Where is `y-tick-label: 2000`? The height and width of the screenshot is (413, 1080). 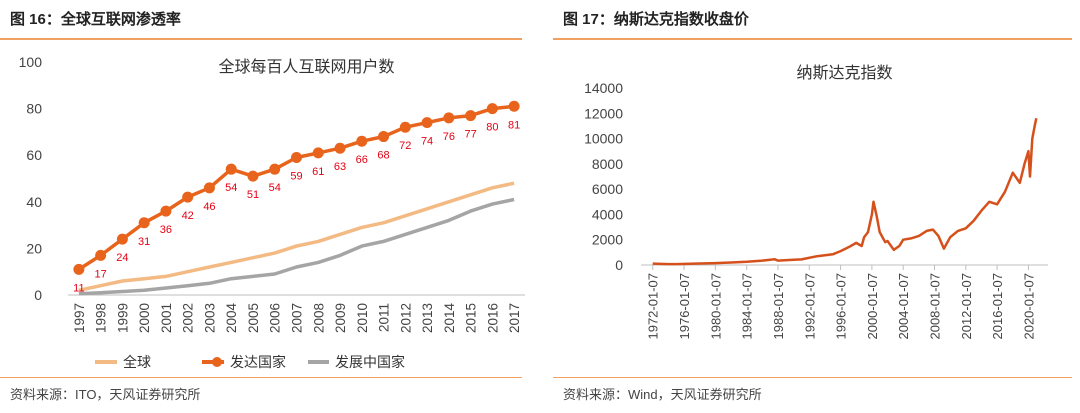
y-tick-label: 2000 is located at coordinates (607, 240).